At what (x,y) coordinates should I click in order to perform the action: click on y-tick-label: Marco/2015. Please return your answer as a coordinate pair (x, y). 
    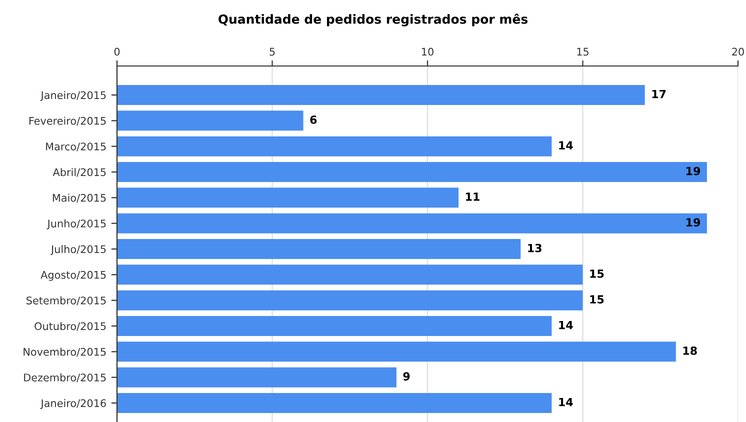
    Looking at the image, I should click on (76, 147).